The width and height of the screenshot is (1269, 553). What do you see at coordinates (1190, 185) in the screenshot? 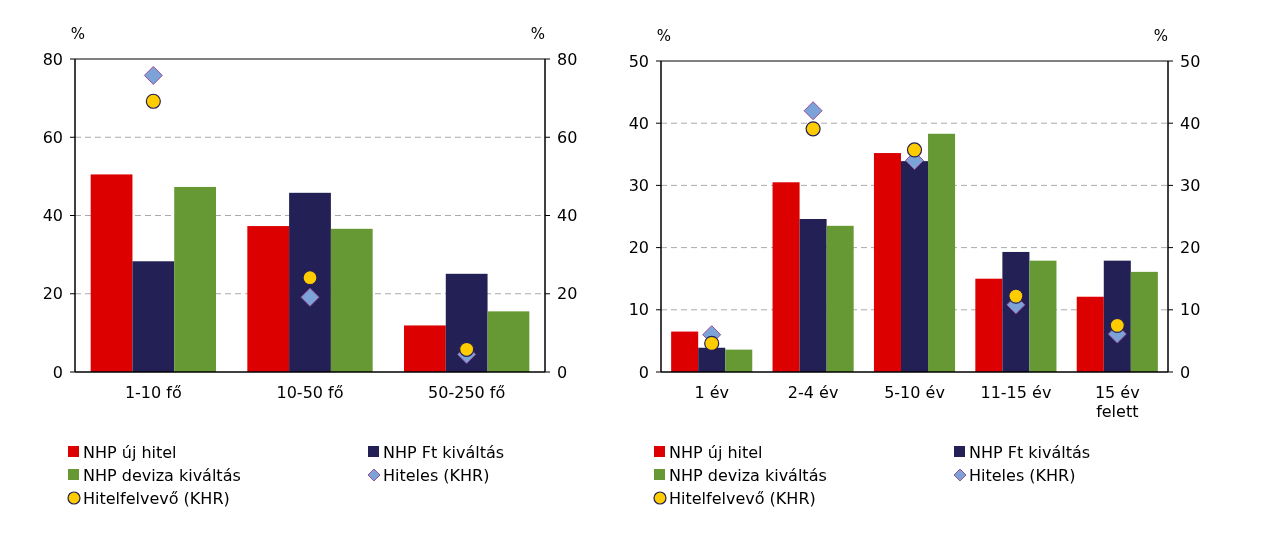
I see `y2-tick-label: 30` at bounding box center [1190, 185].